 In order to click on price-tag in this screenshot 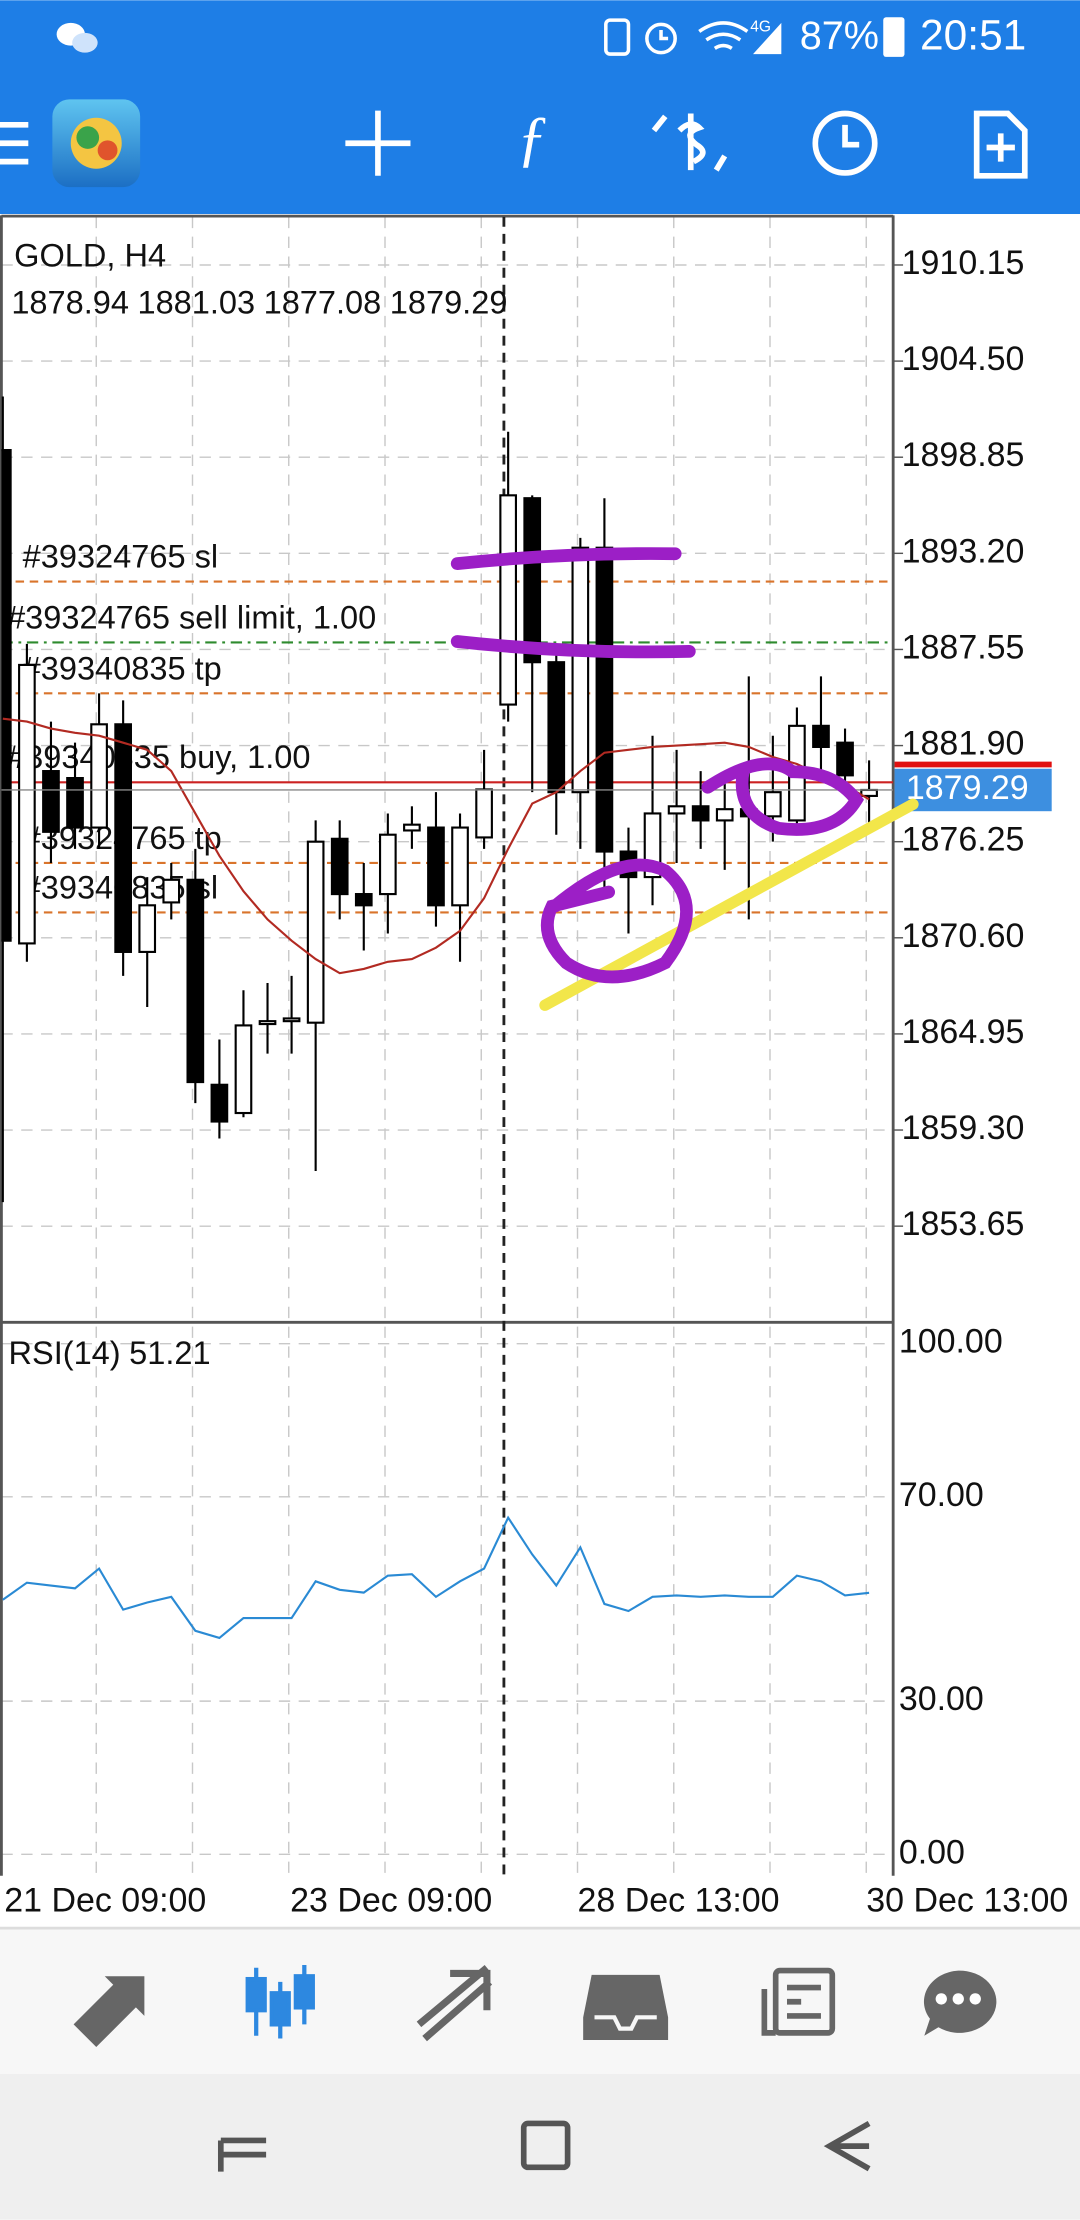, I will do `click(973, 790)`.